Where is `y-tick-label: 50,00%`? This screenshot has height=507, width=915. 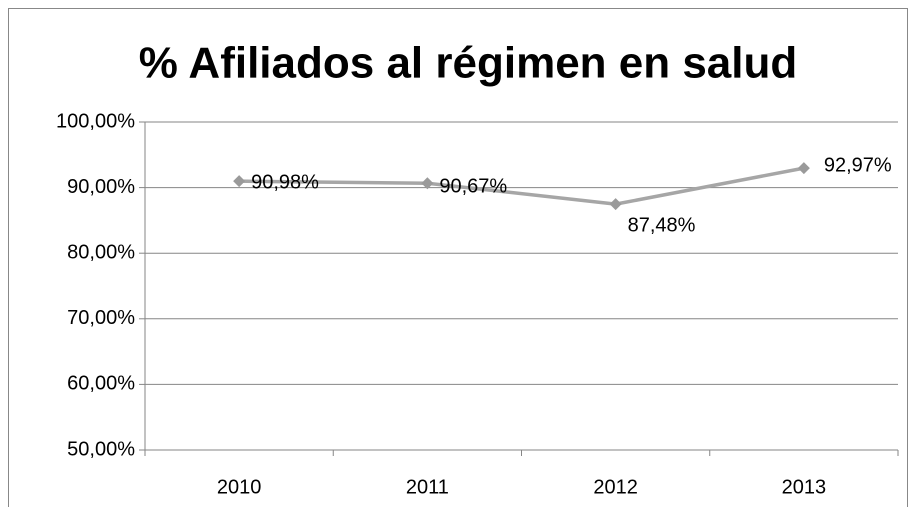 y-tick-label: 50,00% is located at coordinates (101, 449).